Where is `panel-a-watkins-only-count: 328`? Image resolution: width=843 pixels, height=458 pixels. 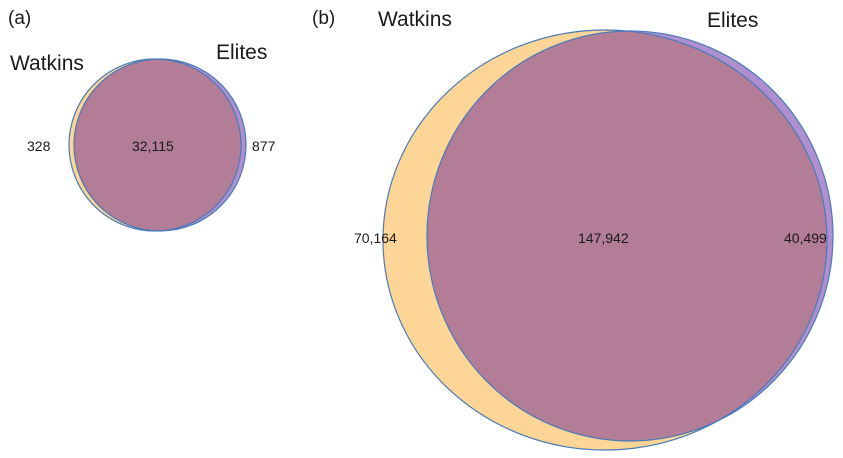
panel-a-watkins-only-count: 328 is located at coordinates (39, 146).